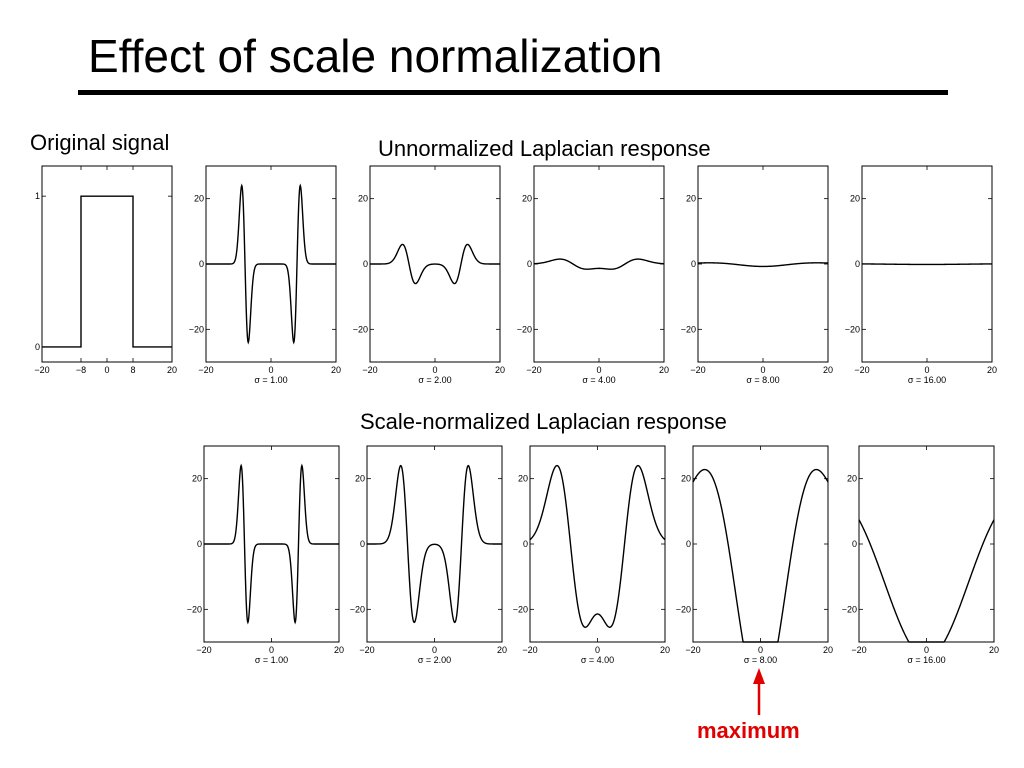  Describe the element at coordinates (375, 56) in the screenshot. I see `slide-title: Effect of scale normalization` at that location.